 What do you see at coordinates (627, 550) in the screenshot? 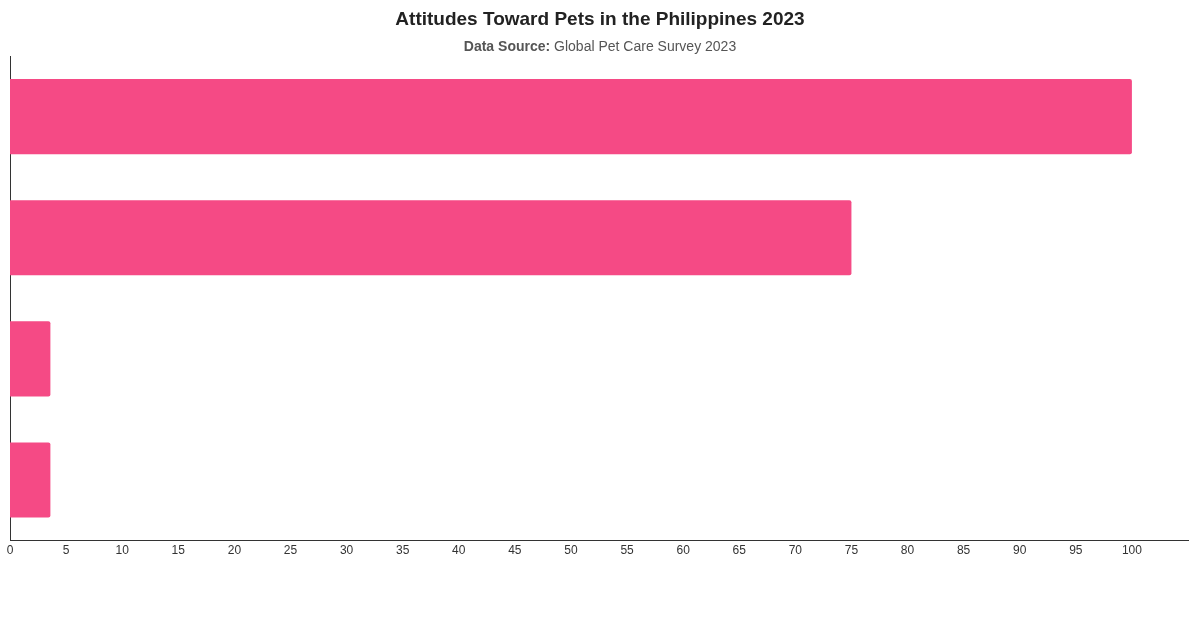
I see `x-tick-label: 55` at bounding box center [627, 550].